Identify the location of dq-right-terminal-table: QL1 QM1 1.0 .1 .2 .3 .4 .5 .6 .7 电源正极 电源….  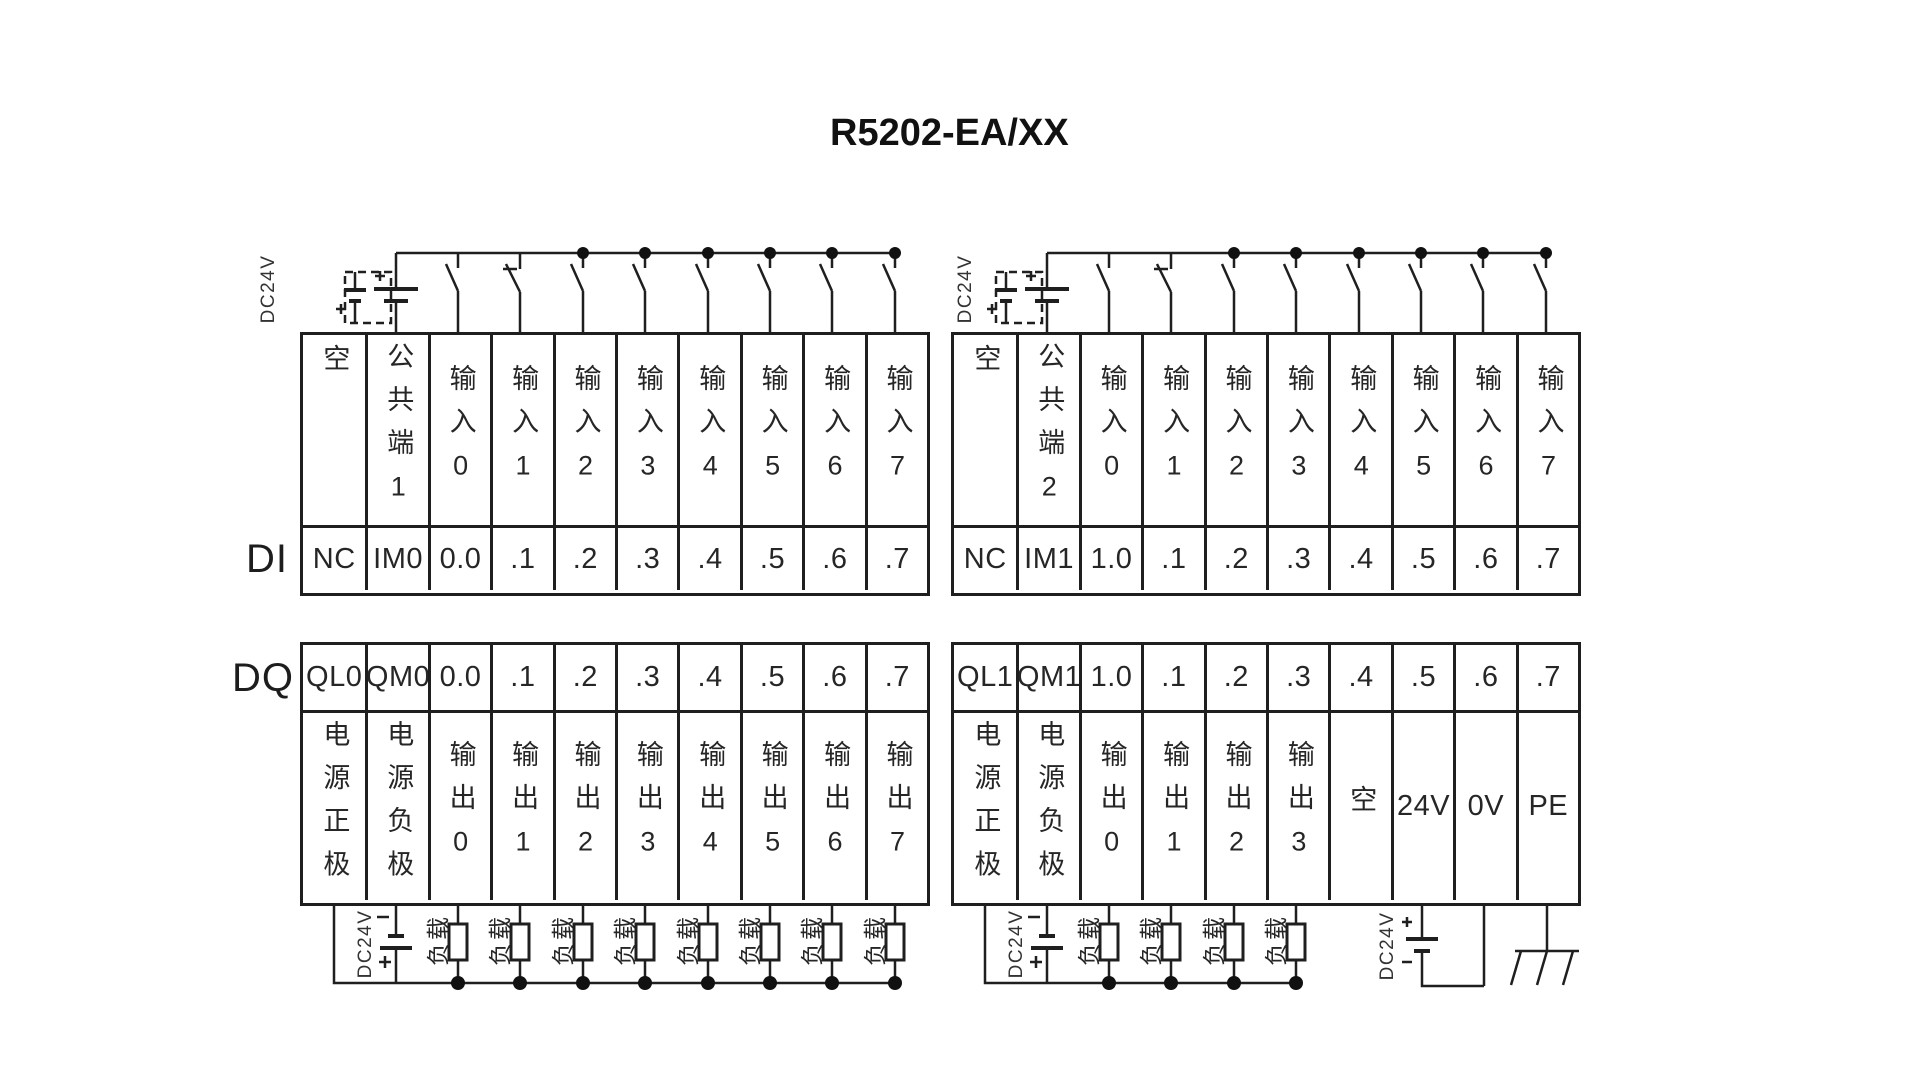
(1266, 774).